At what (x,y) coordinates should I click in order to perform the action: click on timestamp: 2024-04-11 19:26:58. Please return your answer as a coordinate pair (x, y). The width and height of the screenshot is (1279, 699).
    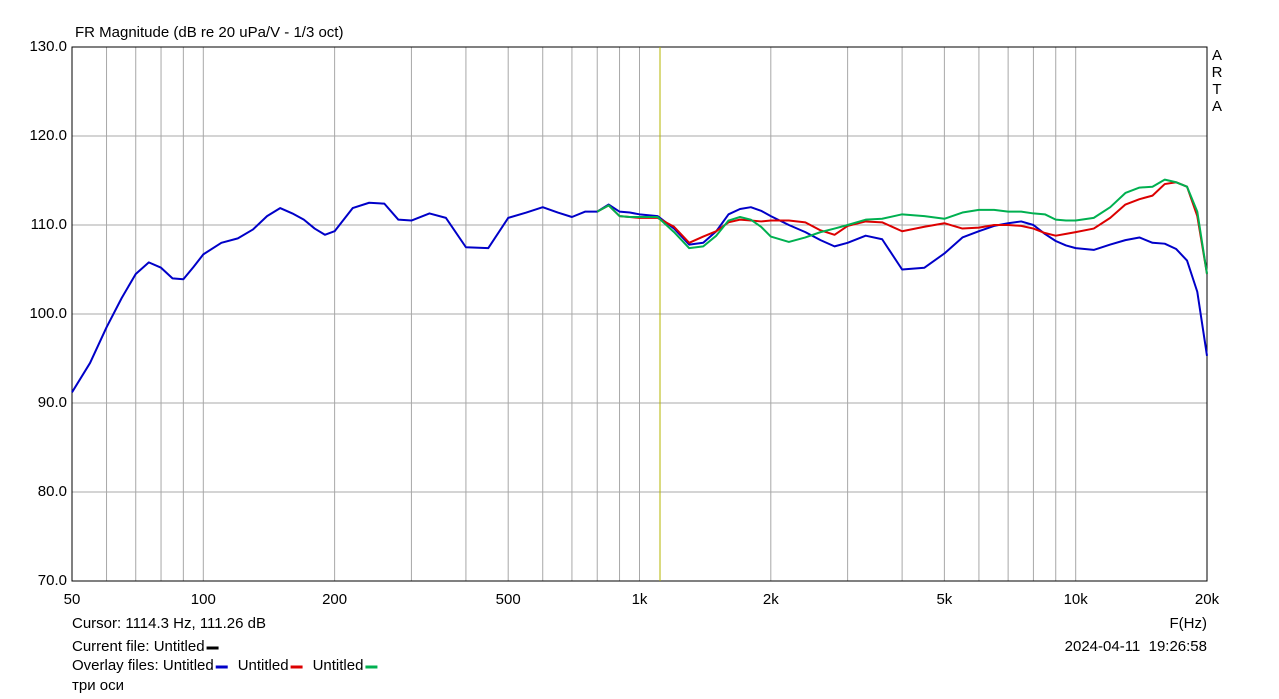
    Looking at the image, I should click on (1136, 646).